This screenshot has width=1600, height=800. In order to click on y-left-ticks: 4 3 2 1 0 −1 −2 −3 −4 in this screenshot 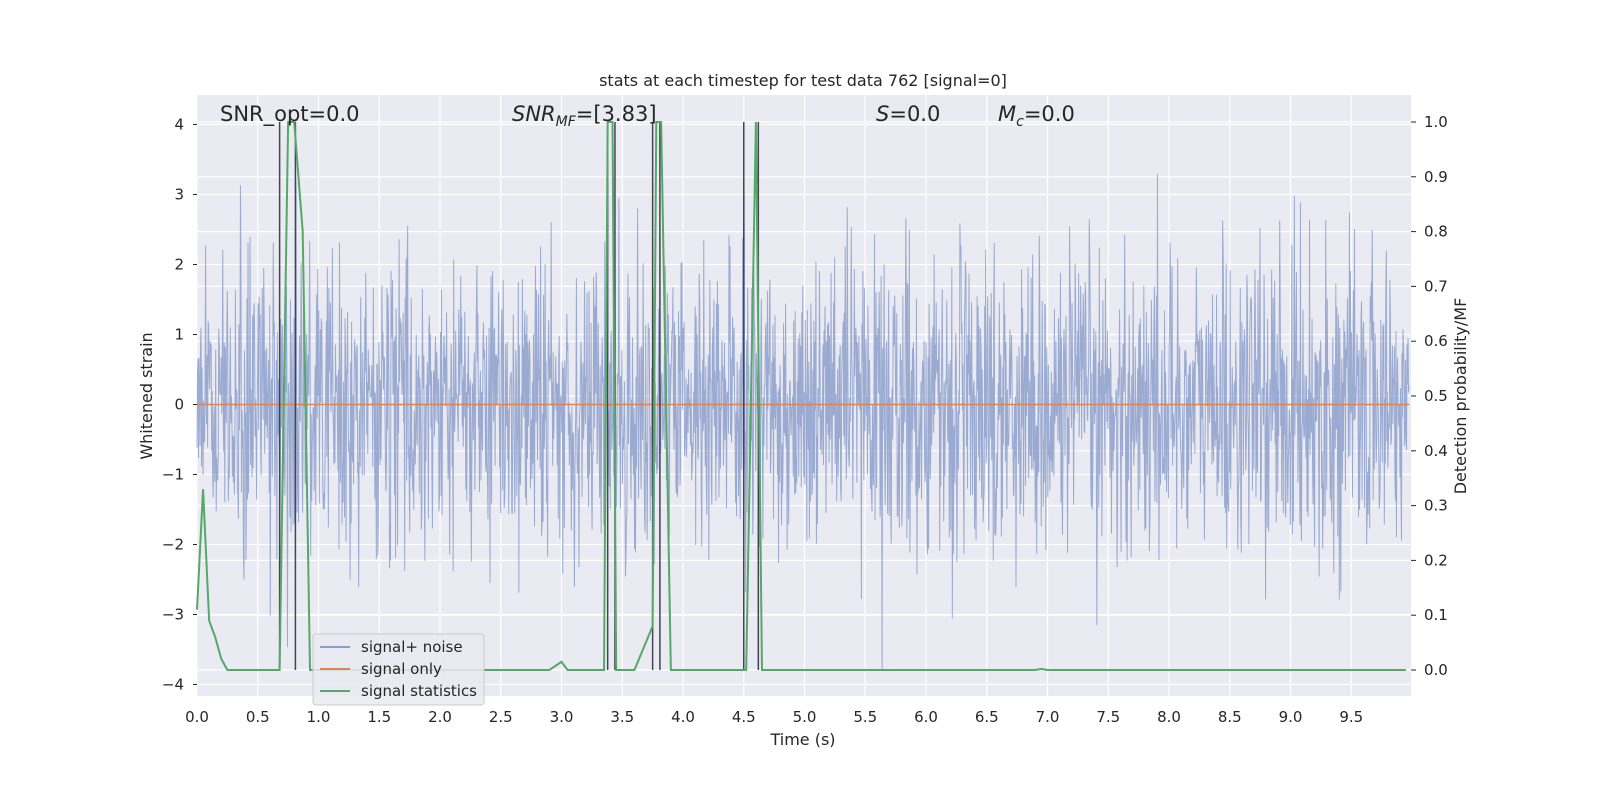, I will do `click(179, 405)`.